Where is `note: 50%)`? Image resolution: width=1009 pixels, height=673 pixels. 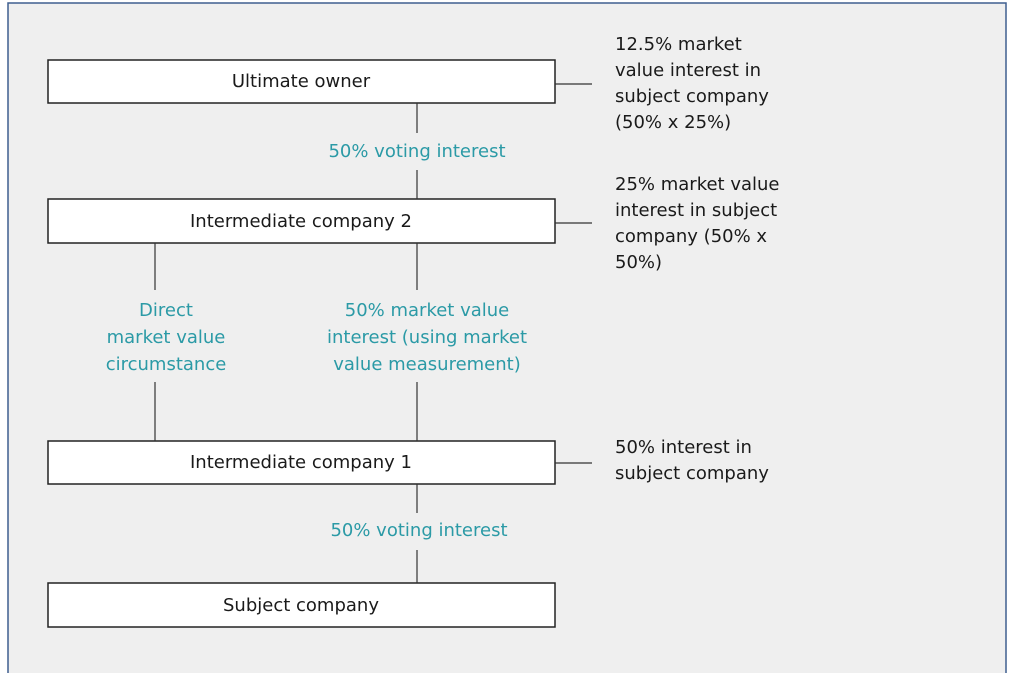 note: 50%) is located at coordinates (638, 262).